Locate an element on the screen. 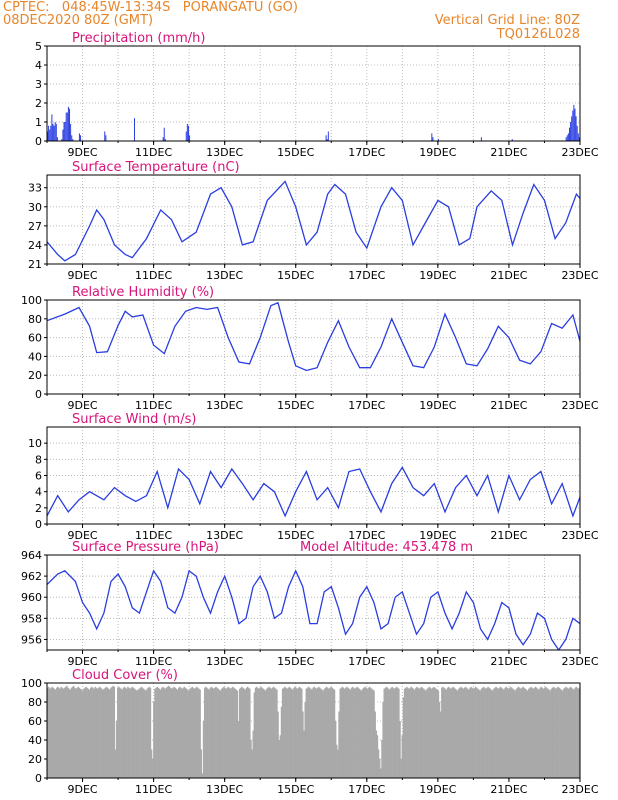 This screenshot has width=618, height=800. x-tick-label: 9DEC is located at coordinates (82, 661).